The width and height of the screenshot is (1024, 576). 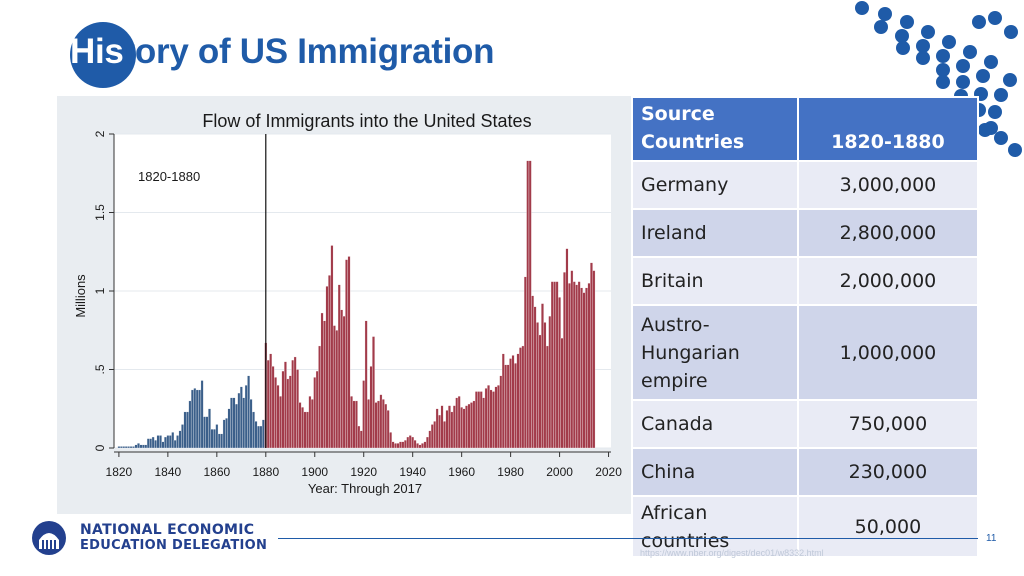 What do you see at coordinates (888, 472) in the screenshot?
I see `table-cell-value: 230,000` at bounding box center [888, 472].